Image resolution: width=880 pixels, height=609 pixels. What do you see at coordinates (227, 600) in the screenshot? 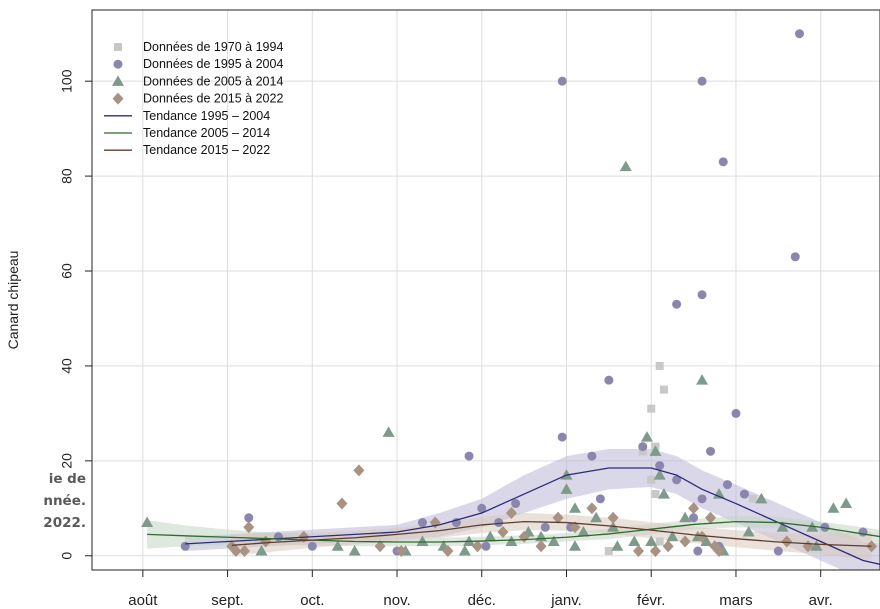
I see `x-tick-label: sept.` at bounding box center [227, 600].